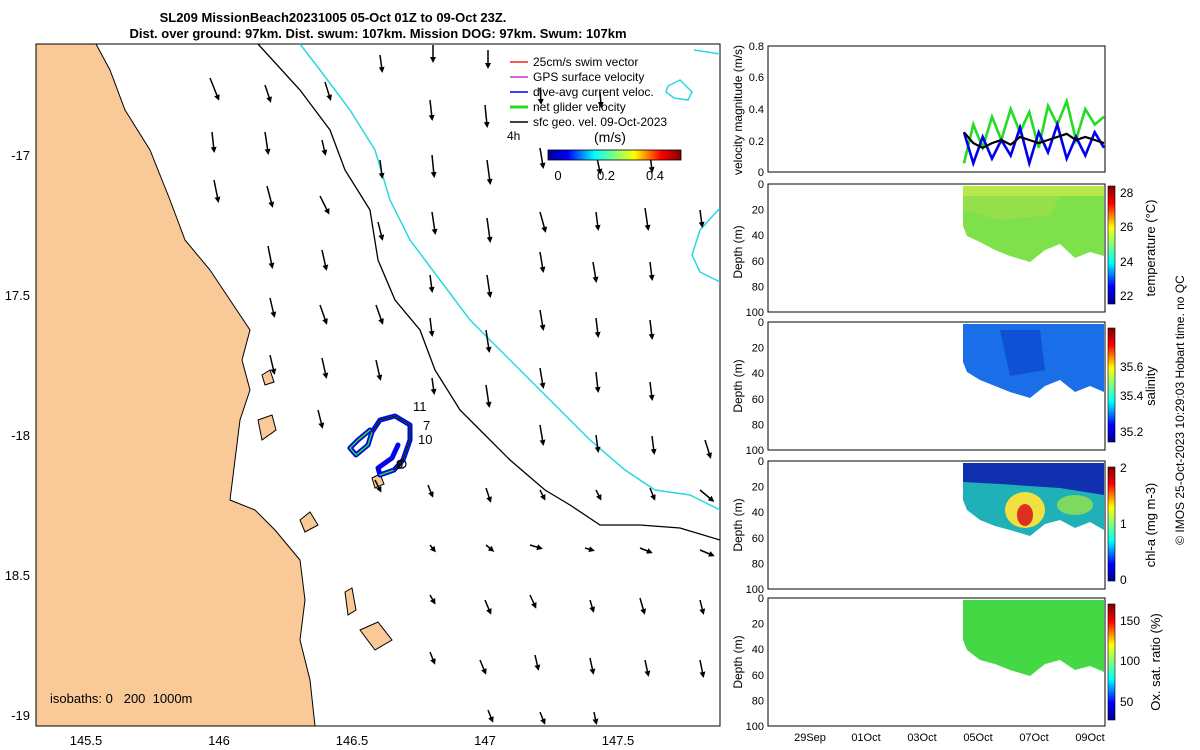 The width and height of the screenshot is (1200, 750). What do you see at coordinates (1011, 208) in the screenshot?
I see `temperature-mid-patch` at bounding box center [1011, 208].